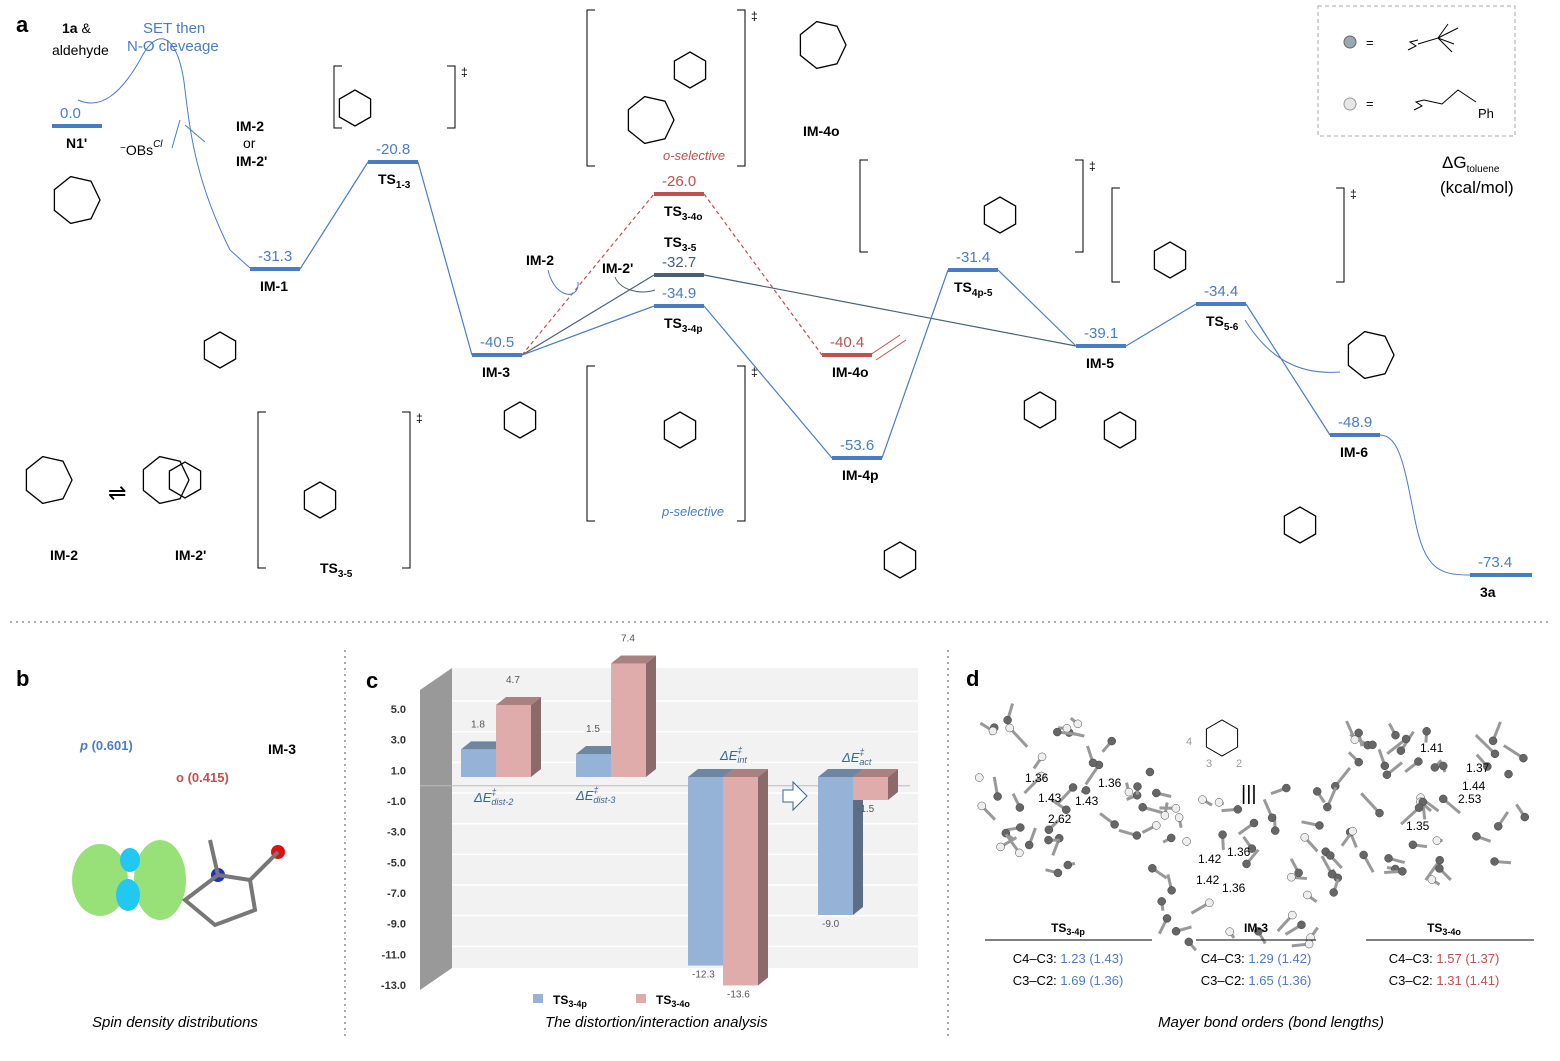 The width and height of the screenshot is (1560, 1061). Describe the element at coordinates (540, 260) in the screenshot. I see `im2-arrow-label: IM-2` at that location.